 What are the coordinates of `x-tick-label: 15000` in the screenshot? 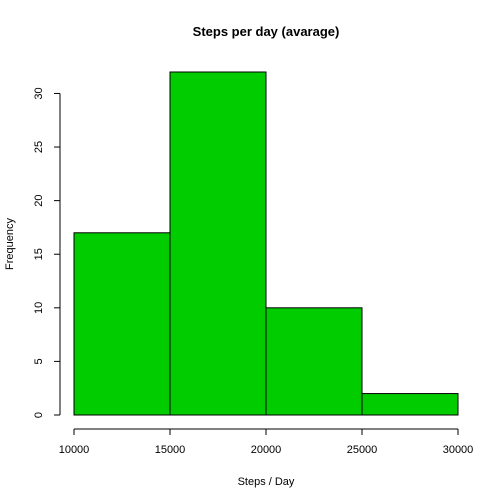 It's located at (170, 450).